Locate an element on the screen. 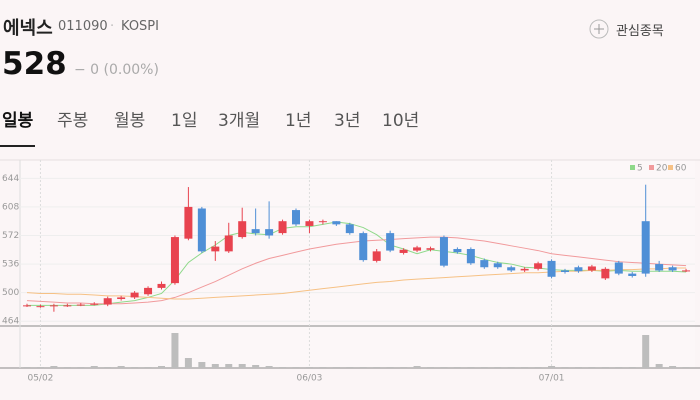 Image resolution: width=700 pixels, height=400 pixels. period-tab: 1일 is located at coordinates (184, 121).